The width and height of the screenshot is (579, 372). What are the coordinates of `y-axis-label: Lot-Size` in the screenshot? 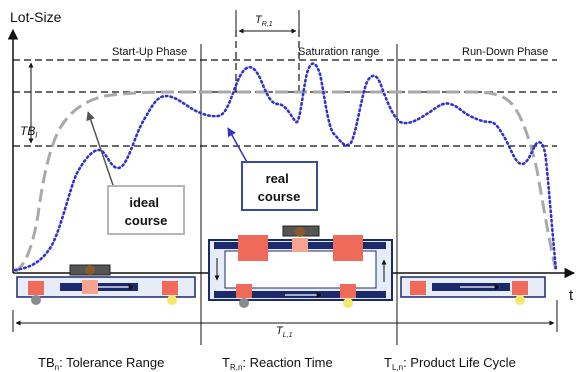 It's located at (36, 17).